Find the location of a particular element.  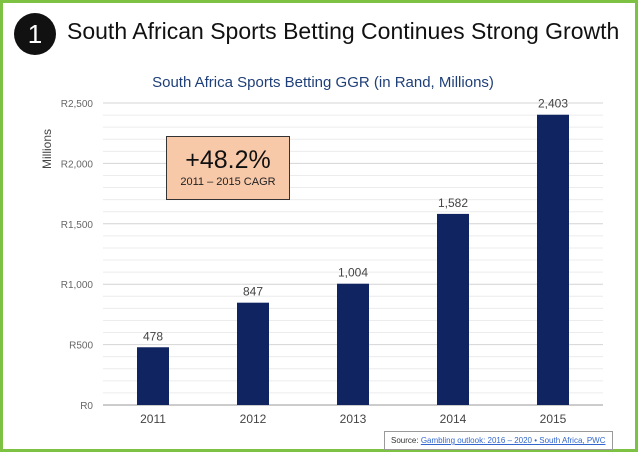

bar-2012 is located at coordinates (253, 353).